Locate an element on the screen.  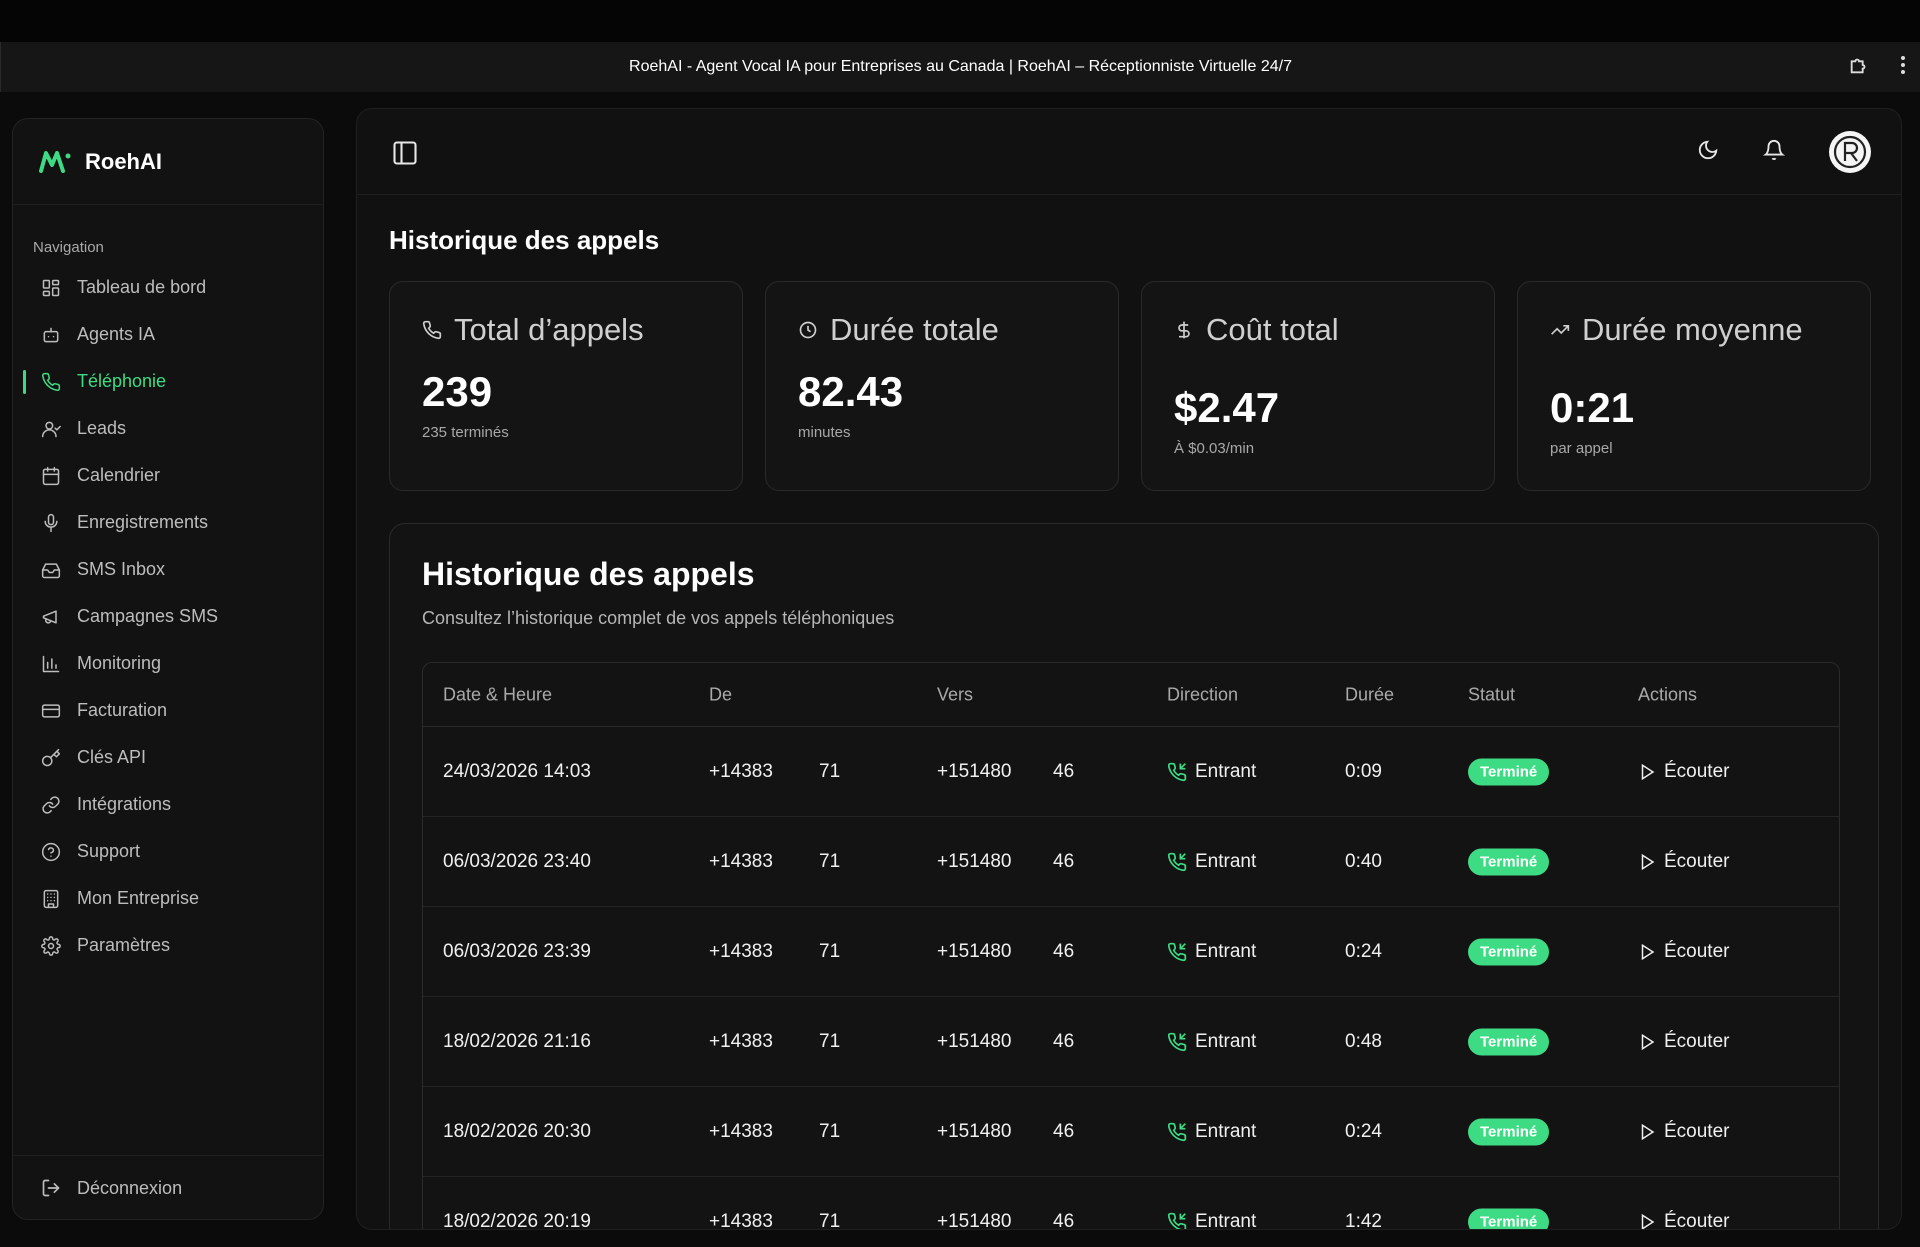
stat-card-average-duration: Durée moyenne 0:21 par appel is located at coordinates (1694, 386).